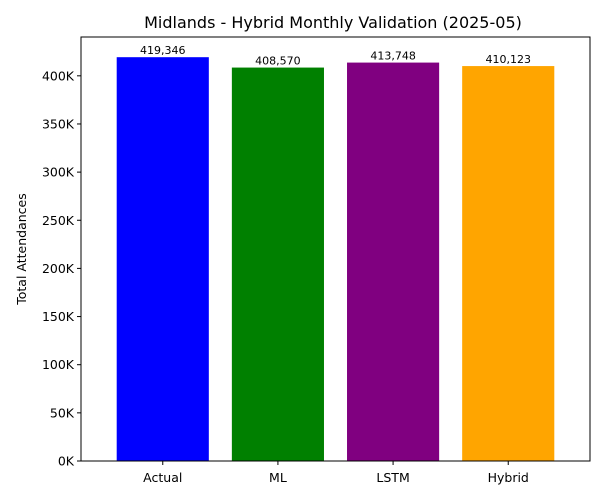 The height and width of the screenshot is (500, 600). What do you see at coordinates (508, 264) in the screenshot?
I see `bar-hybrid` at bounding box center [508, 264].